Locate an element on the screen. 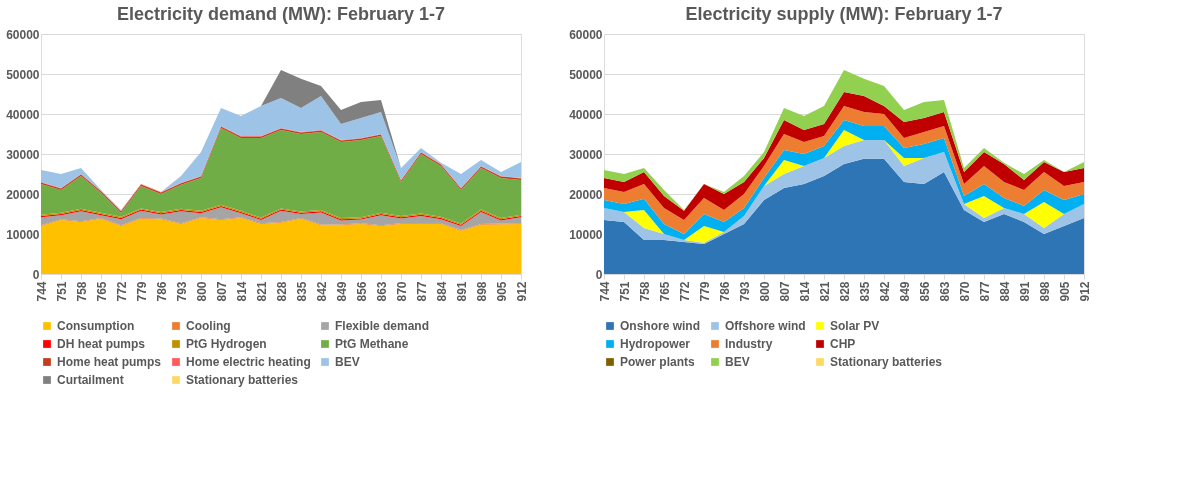 This screenshot has width=1177, height=497. legend-label: Offshore wind is located at coordinates (765, 326).